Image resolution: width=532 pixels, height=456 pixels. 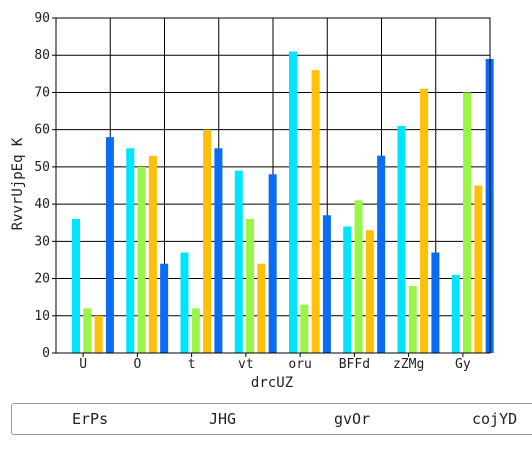 I want to click on x-tick-label: Gy, so click(x=463, y=364).